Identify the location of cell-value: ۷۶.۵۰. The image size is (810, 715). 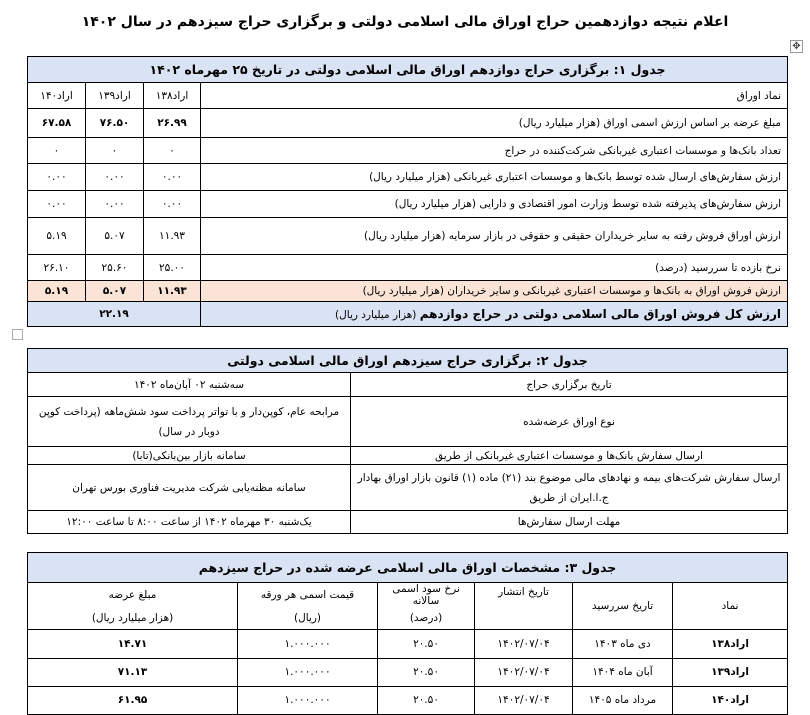
(114, 123).